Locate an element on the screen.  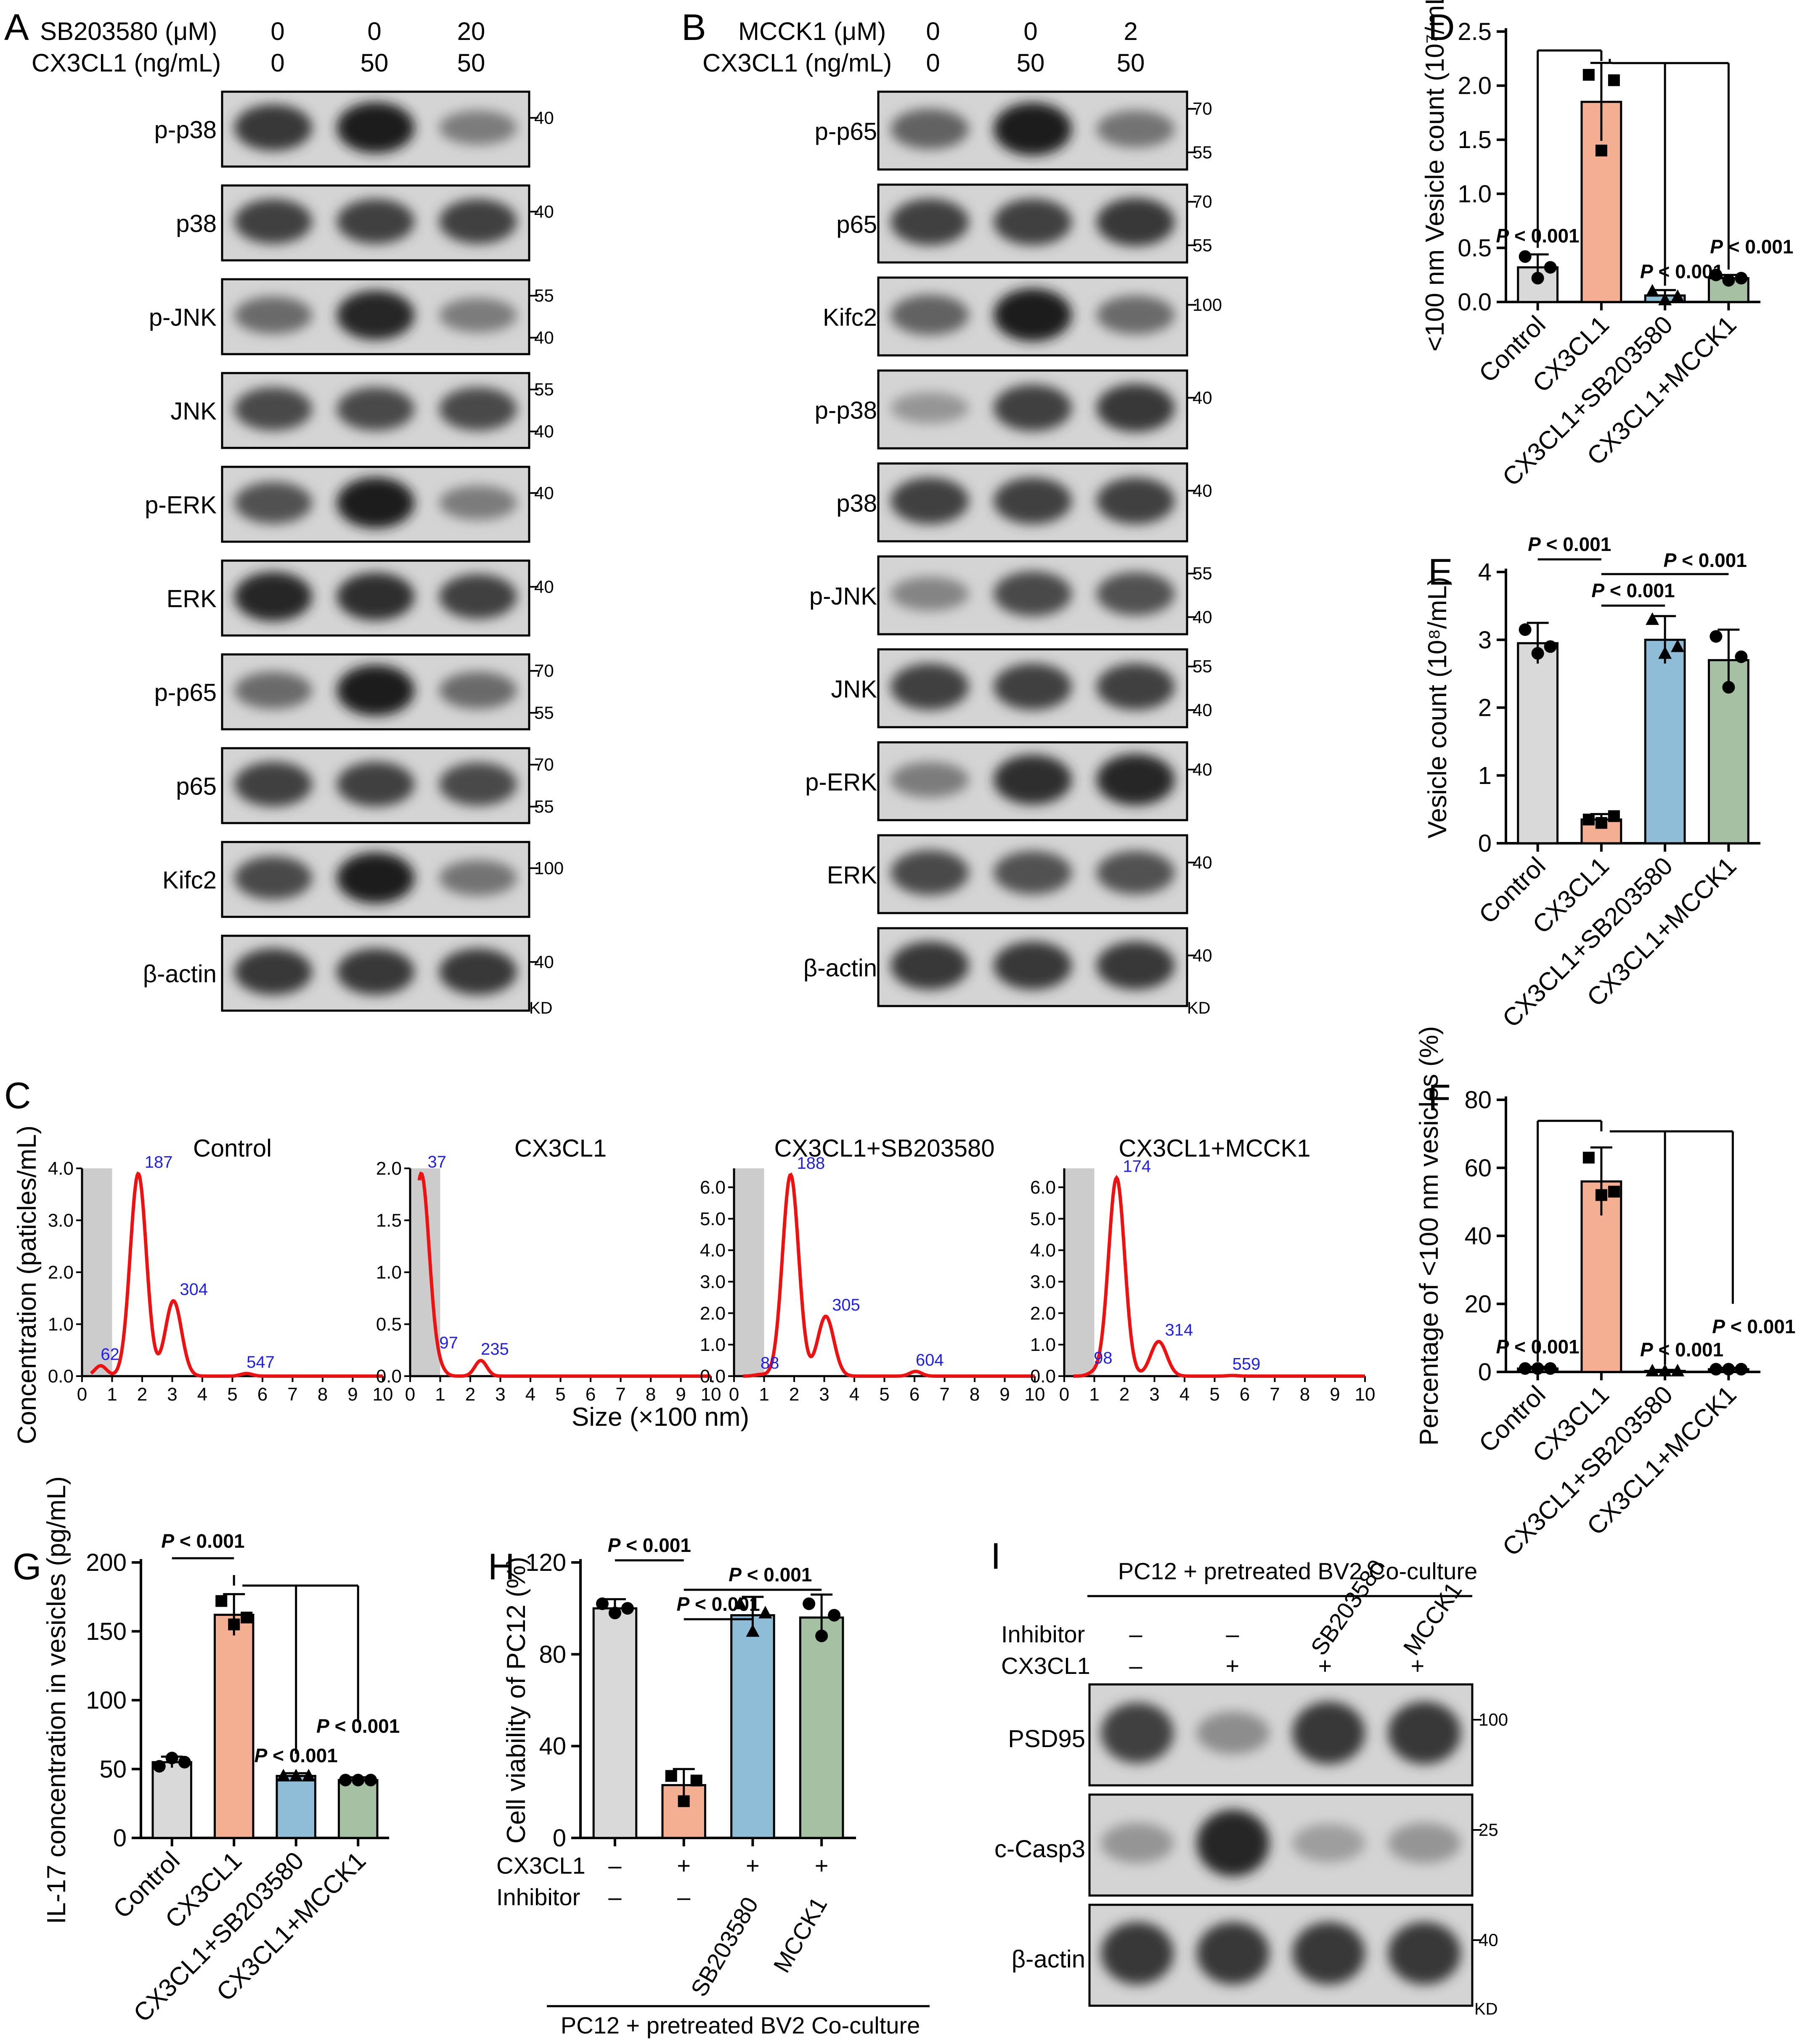
x-tick-label: 9 is located at coordinates (1004, 1394).